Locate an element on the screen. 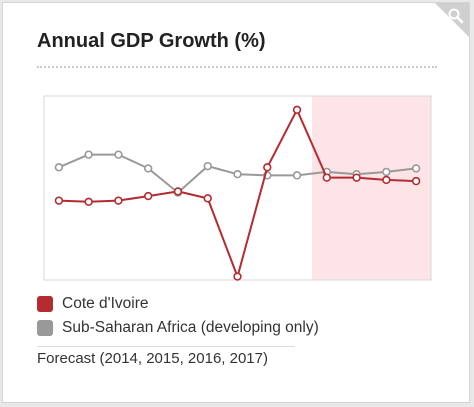 The height and width of the screenshot is (407, 474). data-point-cote-d-ivoire-2008 is located at coordinates (148, 196).